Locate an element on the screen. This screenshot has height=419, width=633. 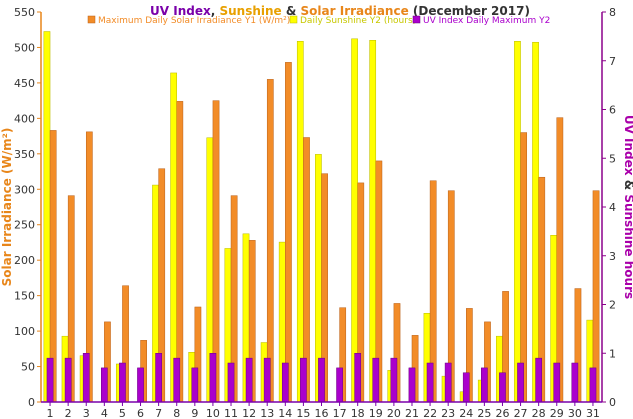
right-tick-label: 5 is located at coordinates (612, 158).